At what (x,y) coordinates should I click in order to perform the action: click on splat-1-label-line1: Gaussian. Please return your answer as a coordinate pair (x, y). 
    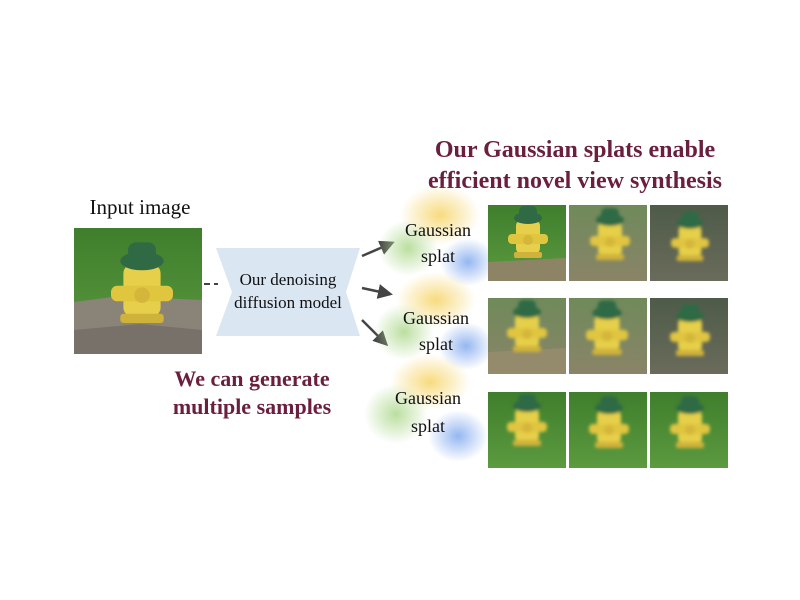
    Looking at the image, I should click on (438, 230).